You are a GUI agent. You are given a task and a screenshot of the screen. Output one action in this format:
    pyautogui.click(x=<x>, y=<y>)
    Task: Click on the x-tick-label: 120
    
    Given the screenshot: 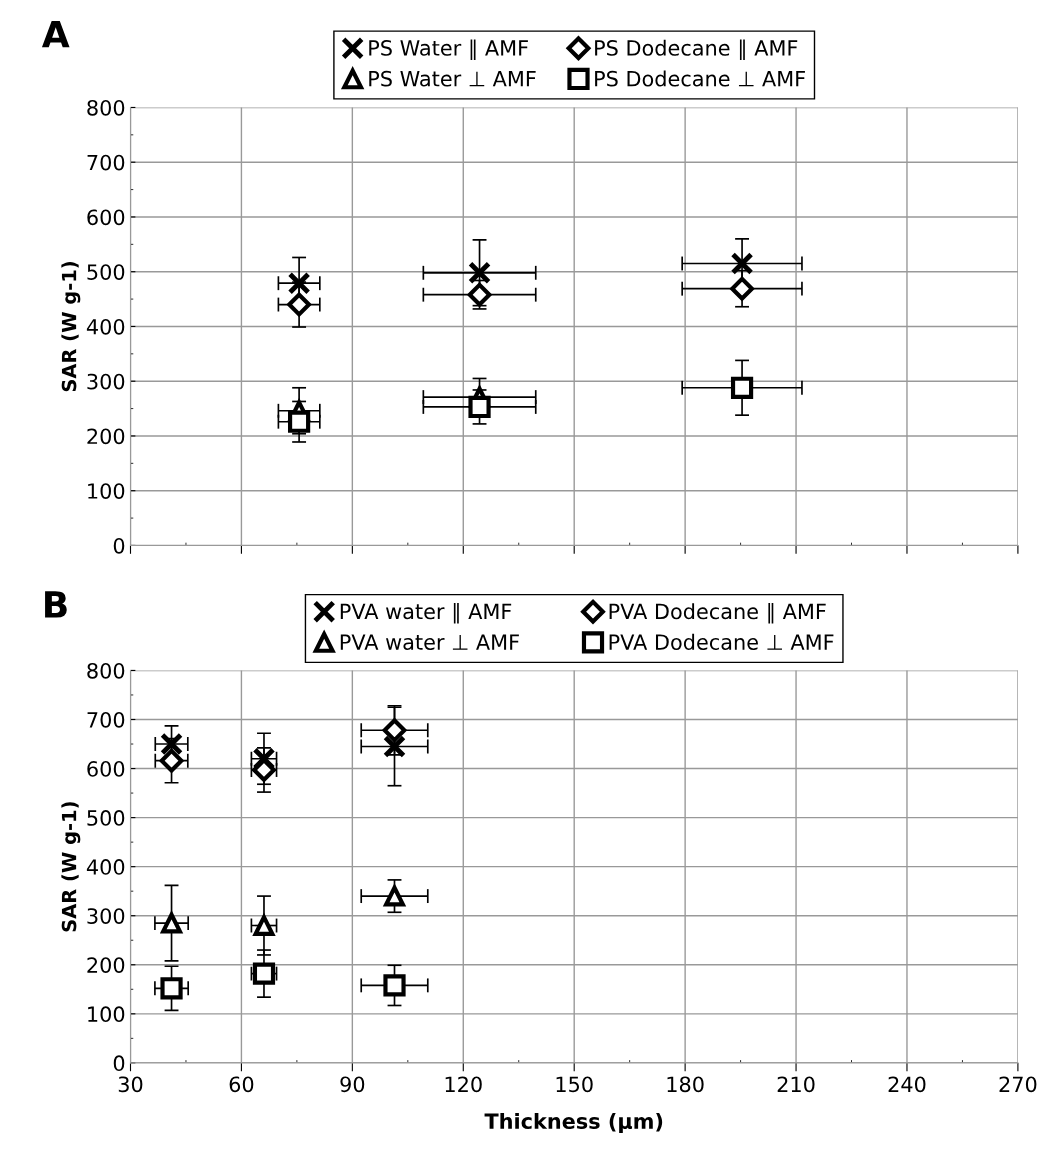 What is the action you would take?
    pyautogui.click(x=463, y=1084)
    